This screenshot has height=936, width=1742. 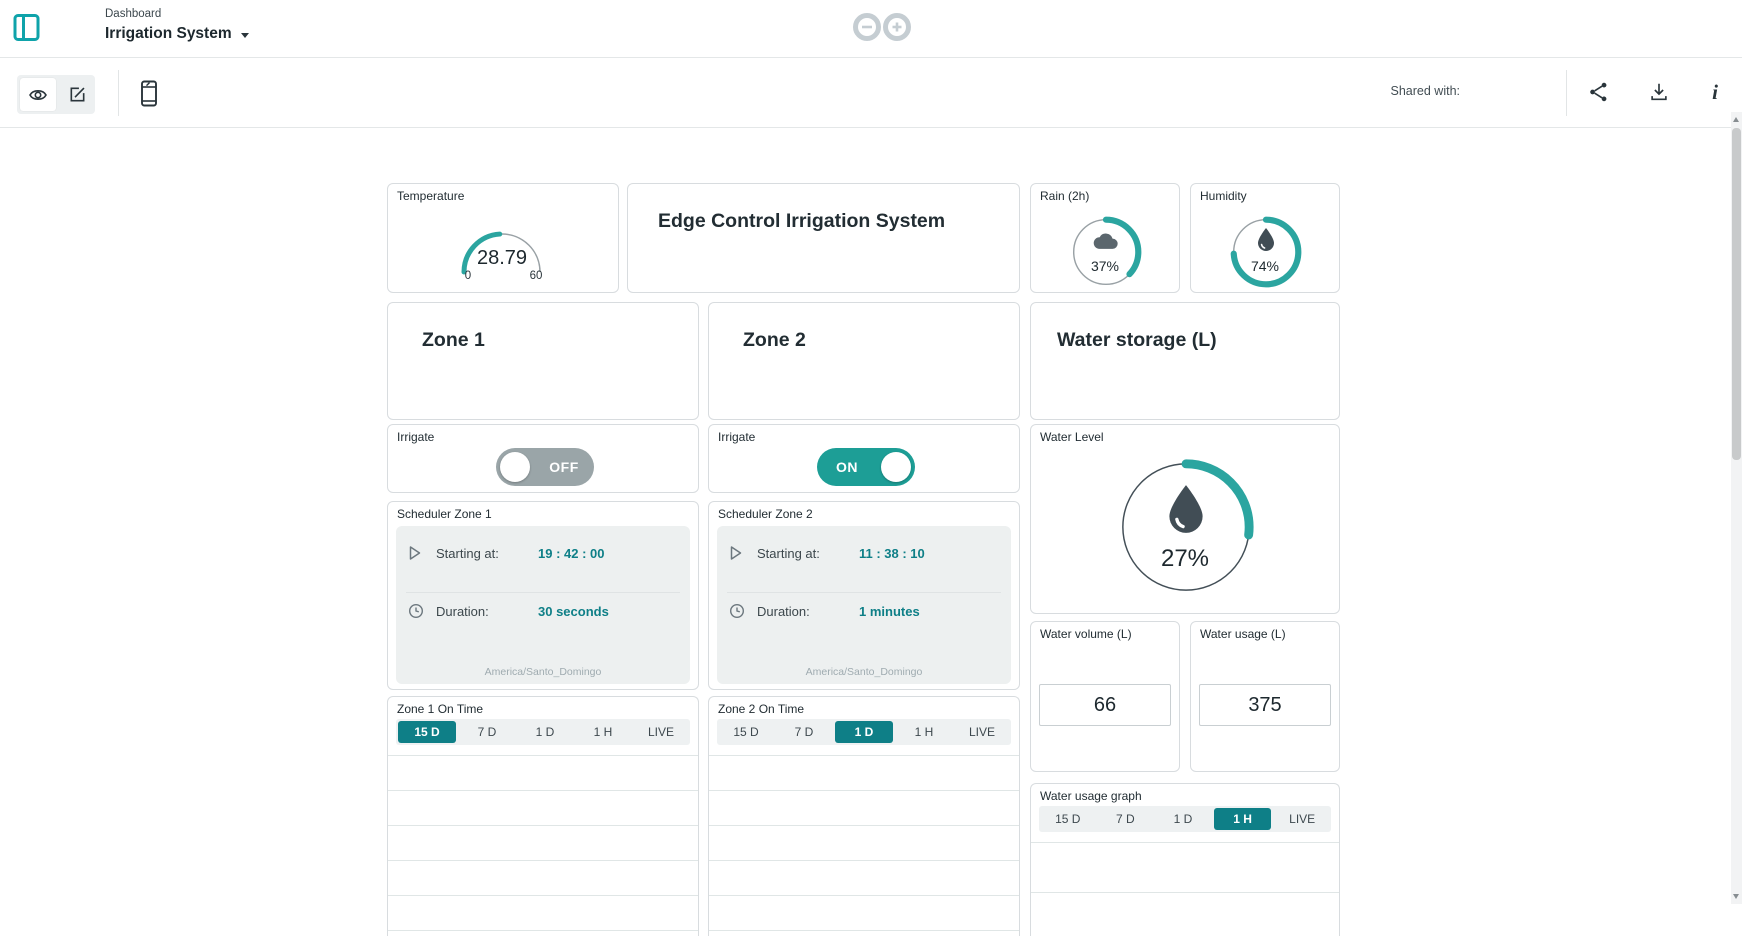 What do you see at coordinates (737, 437) in the screenshot?
I see `widget-label: Irrigate` at bounding box center [737, 437].